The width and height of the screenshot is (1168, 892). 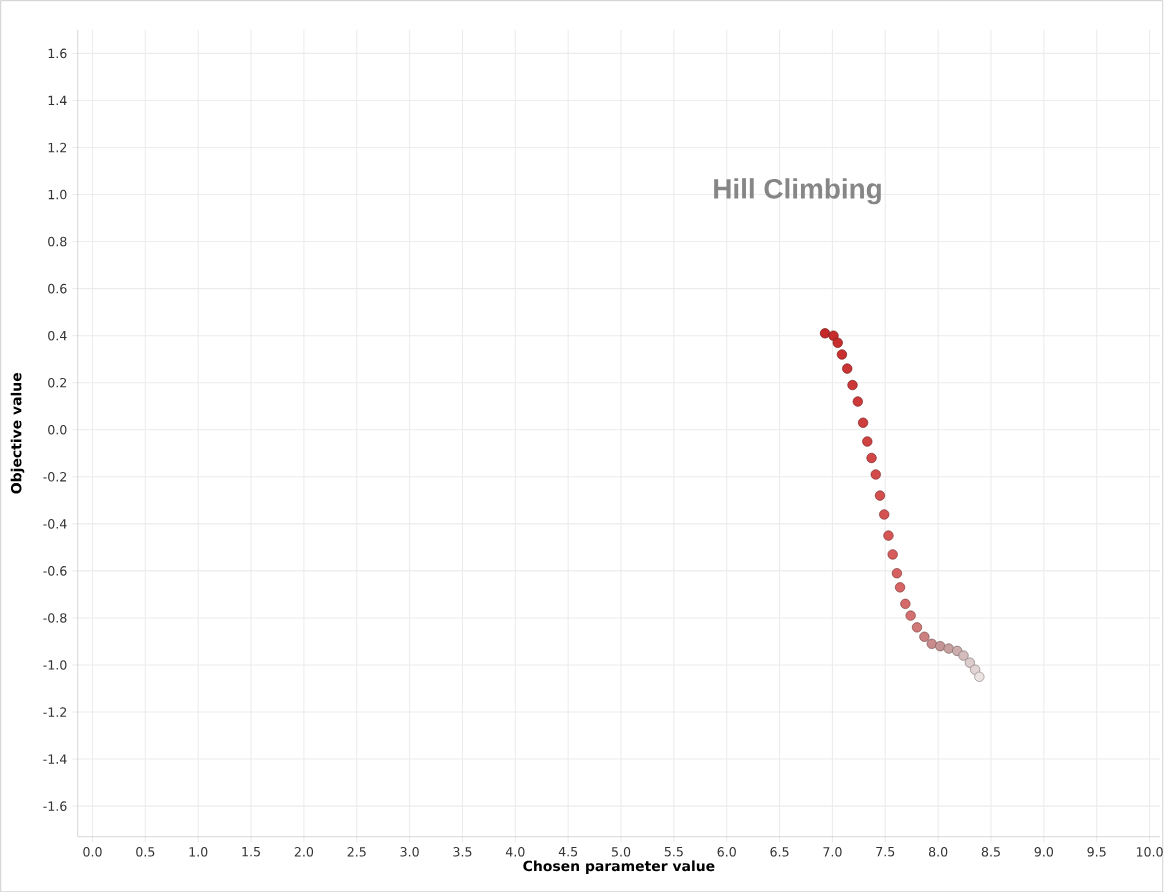 What do you see at coordinates (57, 335) in the screenshot?
I see `y-tick-label: 0.4` at bounding box center [57, 335].